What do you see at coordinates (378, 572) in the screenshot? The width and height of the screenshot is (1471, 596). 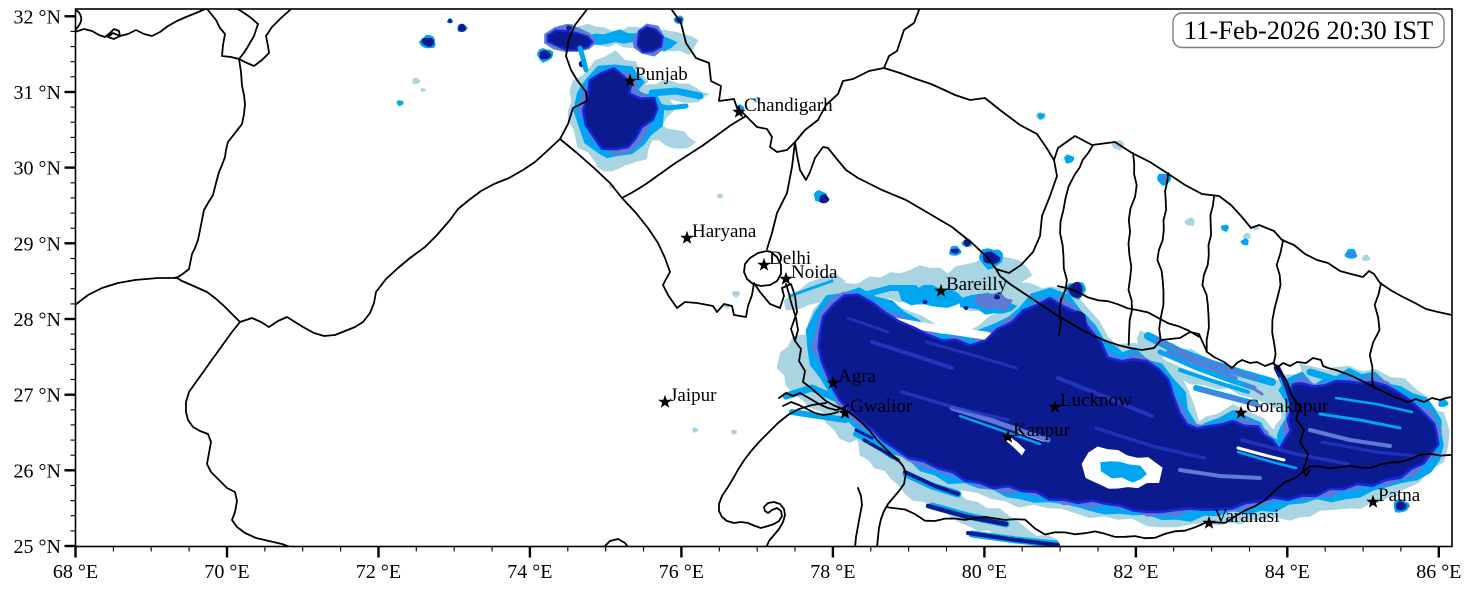 I see `svg-text: 72 °E` at bounding box center [378, 572].